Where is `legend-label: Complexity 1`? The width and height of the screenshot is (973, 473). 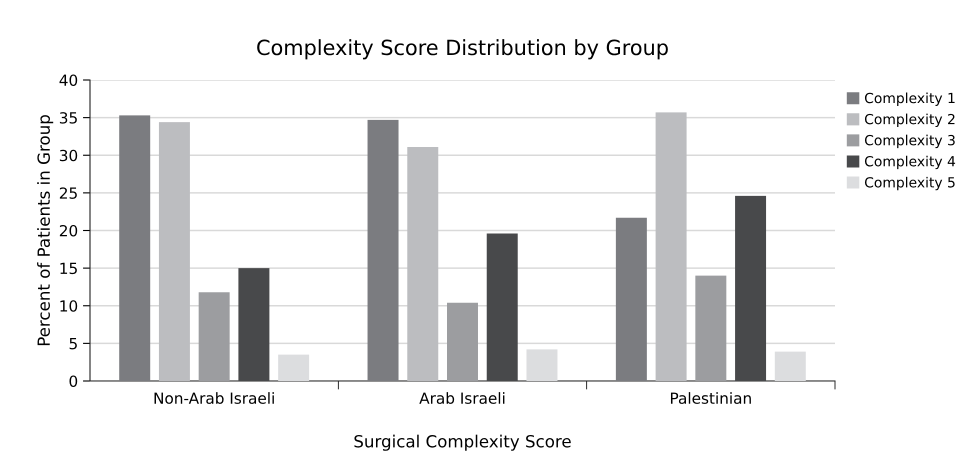 legend-label: Complexity 1 is located at coordinates (909, 99).